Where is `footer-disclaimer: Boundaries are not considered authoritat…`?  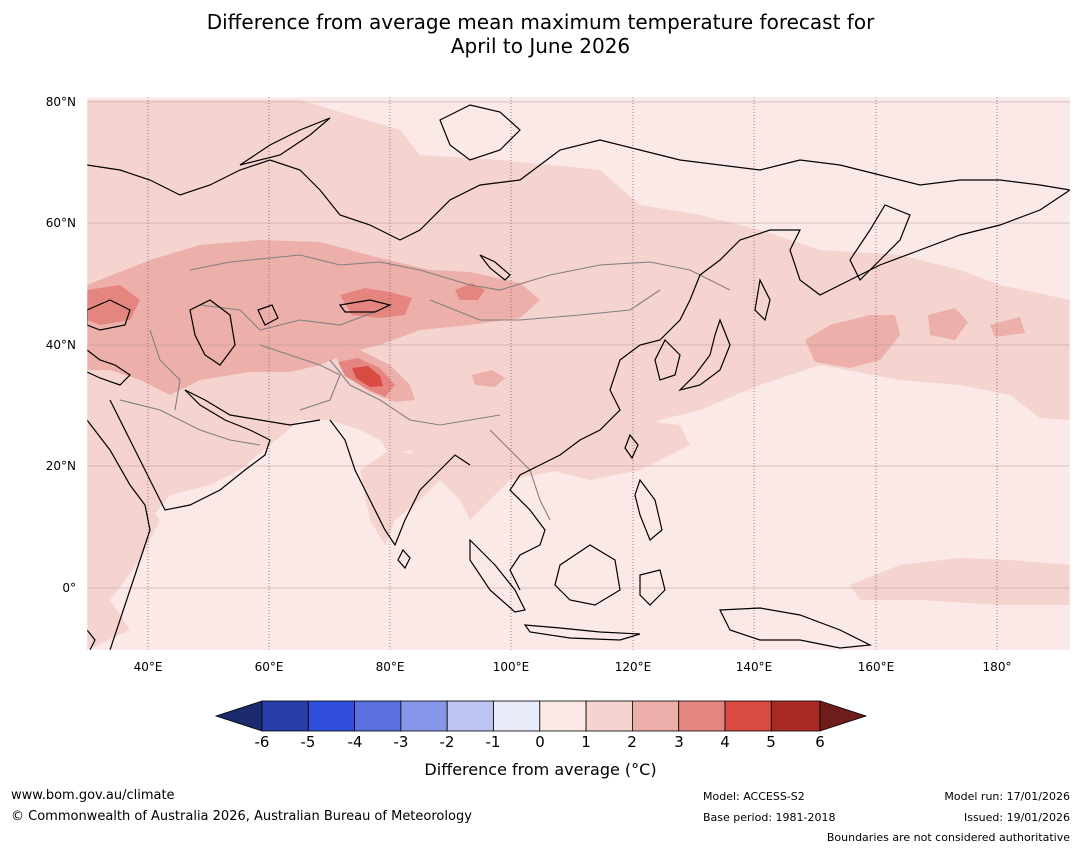
footer-disclaimer: Boundaries are not considered authoritat… is located at coordinates (948, 837).